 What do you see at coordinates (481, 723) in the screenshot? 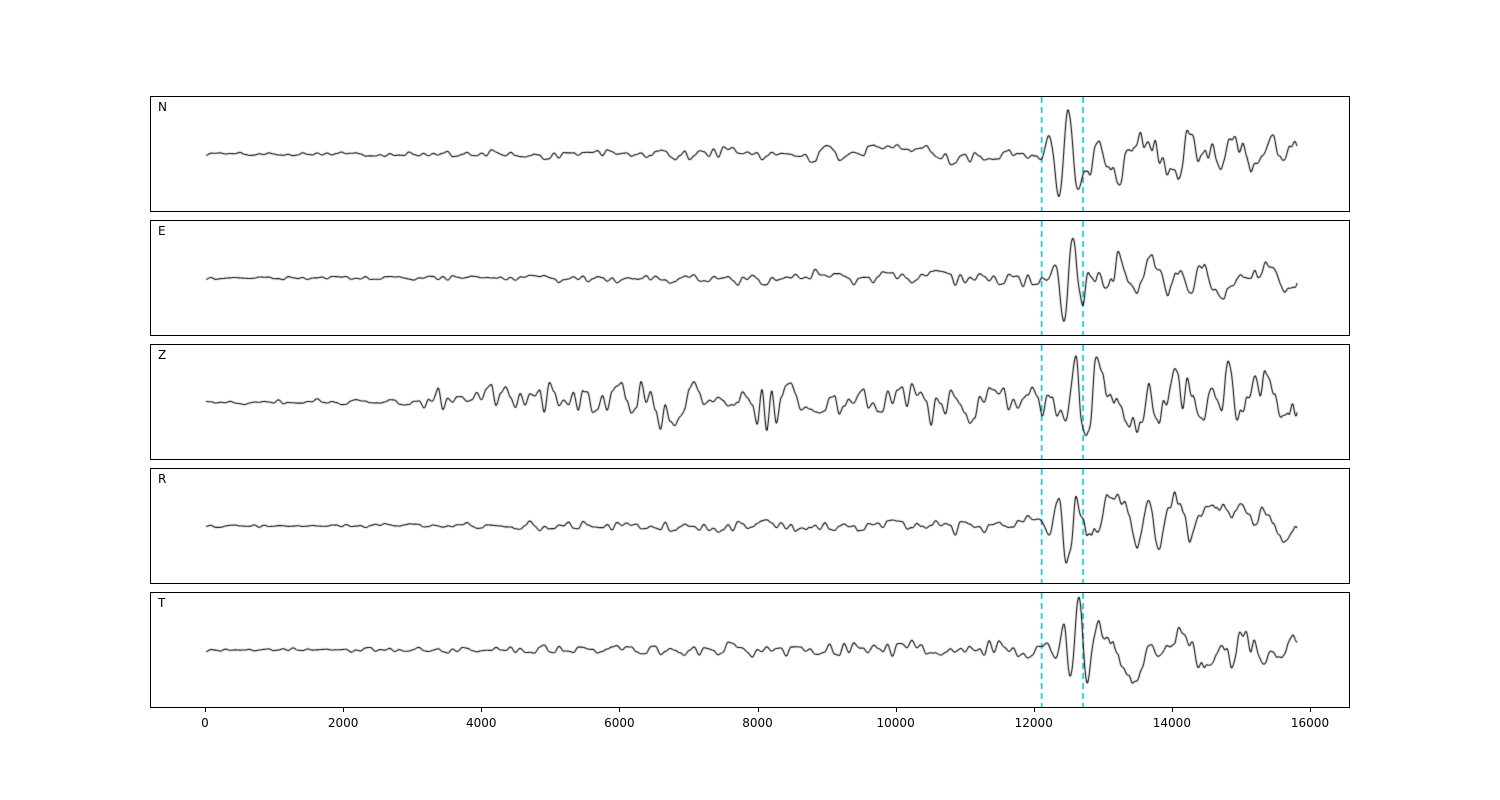
I see `x-tick-label: 4000` at bounding box center [481, 723].